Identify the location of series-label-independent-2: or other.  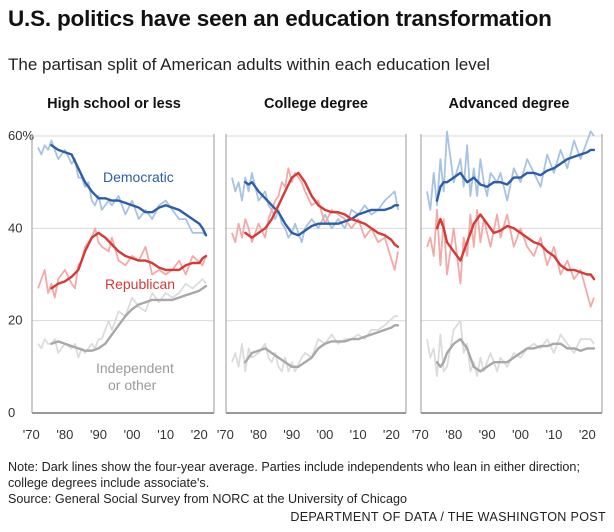
(132, 385).